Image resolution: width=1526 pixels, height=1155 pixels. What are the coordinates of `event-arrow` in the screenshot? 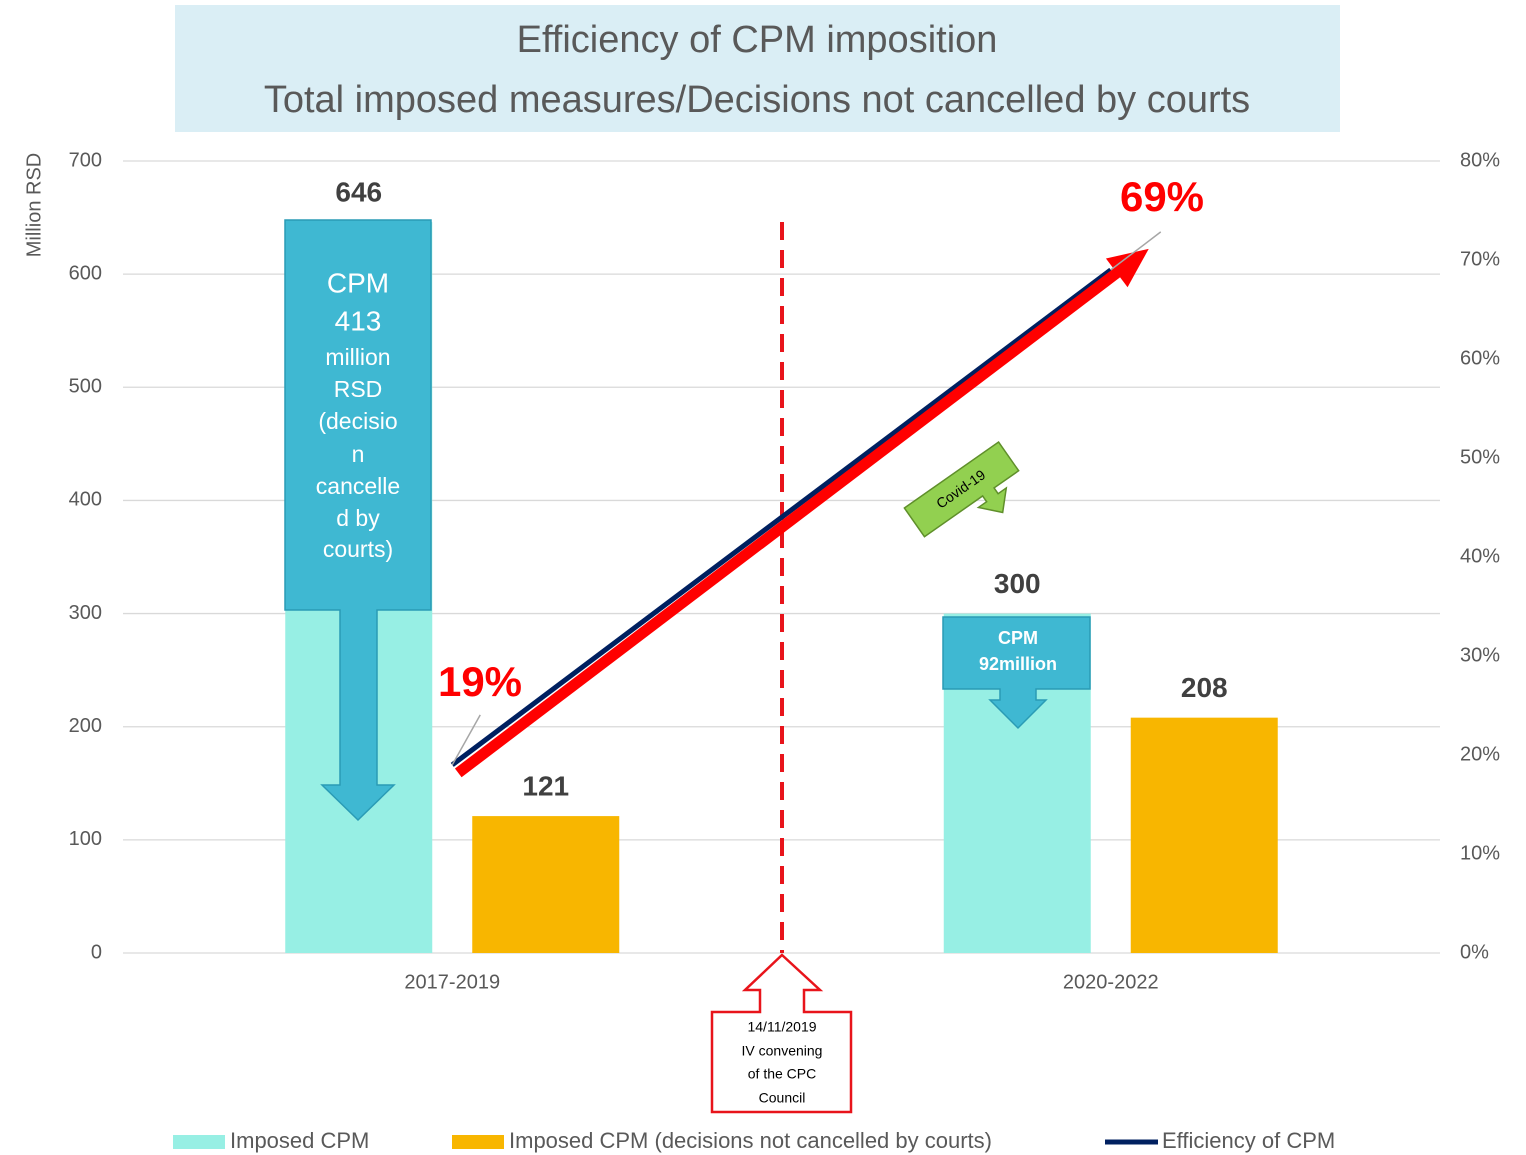 It's located at (781, 1033).